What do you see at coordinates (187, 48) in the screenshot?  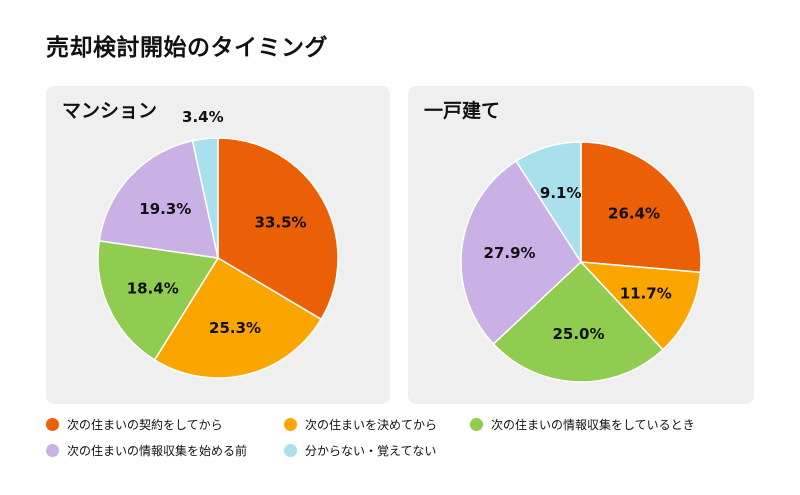 I see `chart-title: 売却検討開始のタイミング` at bounding box center [187, 48].